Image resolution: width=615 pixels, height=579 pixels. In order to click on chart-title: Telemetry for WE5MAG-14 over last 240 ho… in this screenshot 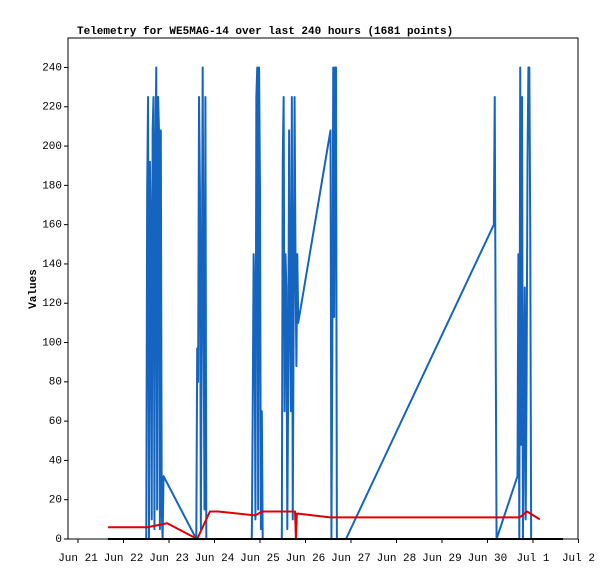, I will do `click(265, 32)`.